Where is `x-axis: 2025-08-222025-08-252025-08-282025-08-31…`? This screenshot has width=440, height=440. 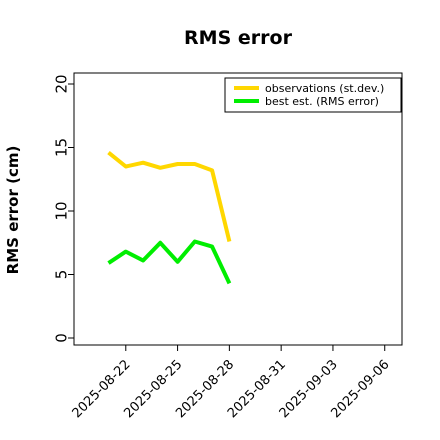
x-axis: 2025-08-222025-08-252025-08-282025-08-31… is located at coordinates (231, 383).